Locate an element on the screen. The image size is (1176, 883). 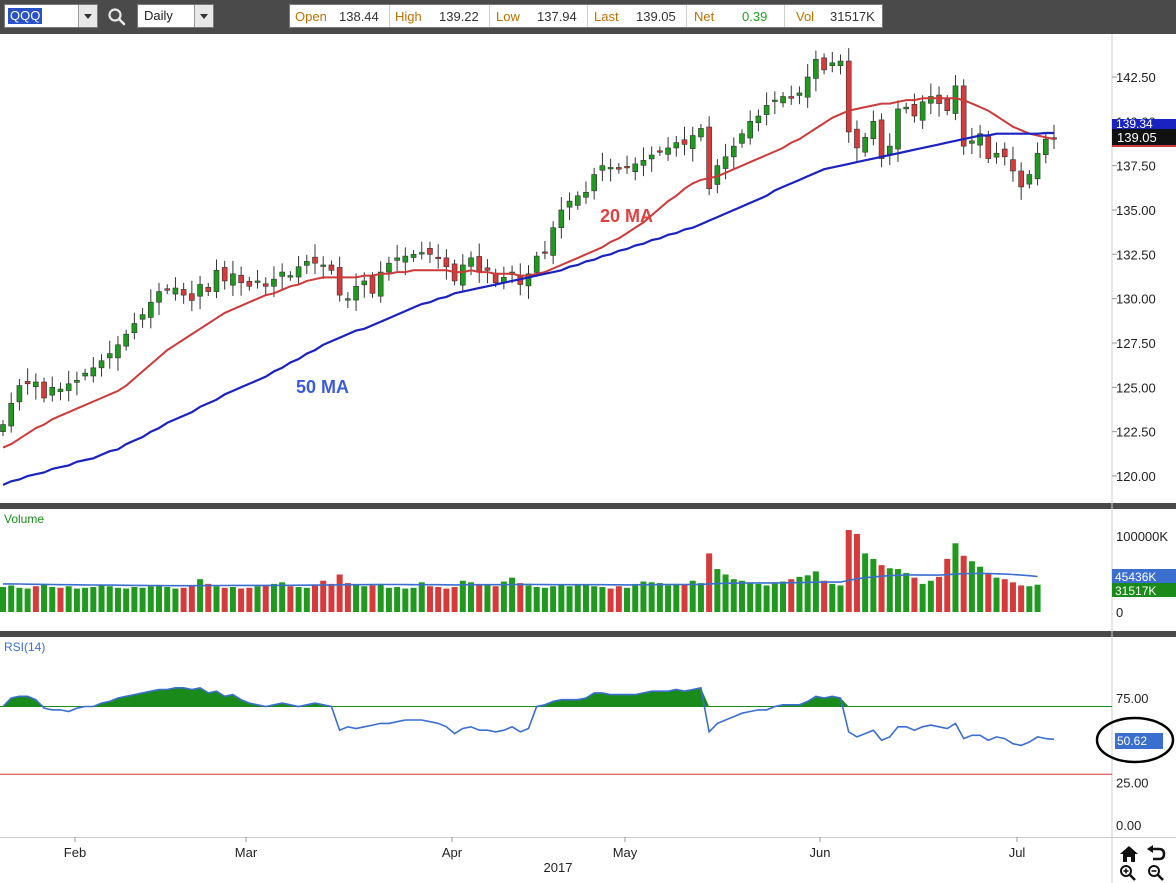
period-select: Daily is located at coordinates (175, 16).